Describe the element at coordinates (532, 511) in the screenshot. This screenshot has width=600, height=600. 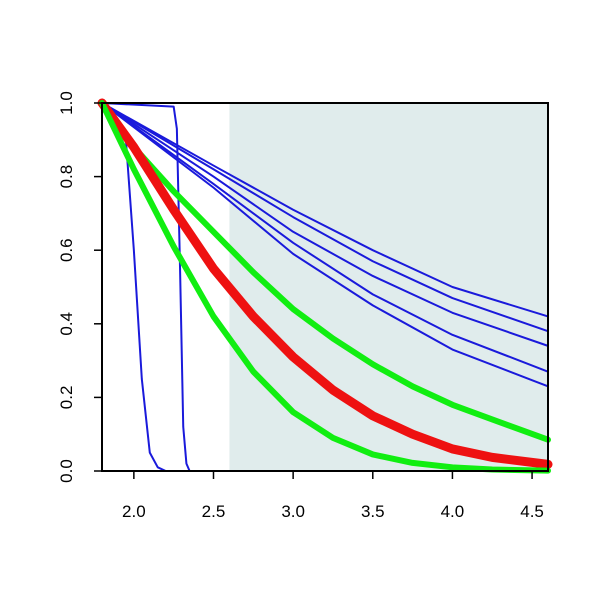
I see `x-tick-label: 4.5` at that location.